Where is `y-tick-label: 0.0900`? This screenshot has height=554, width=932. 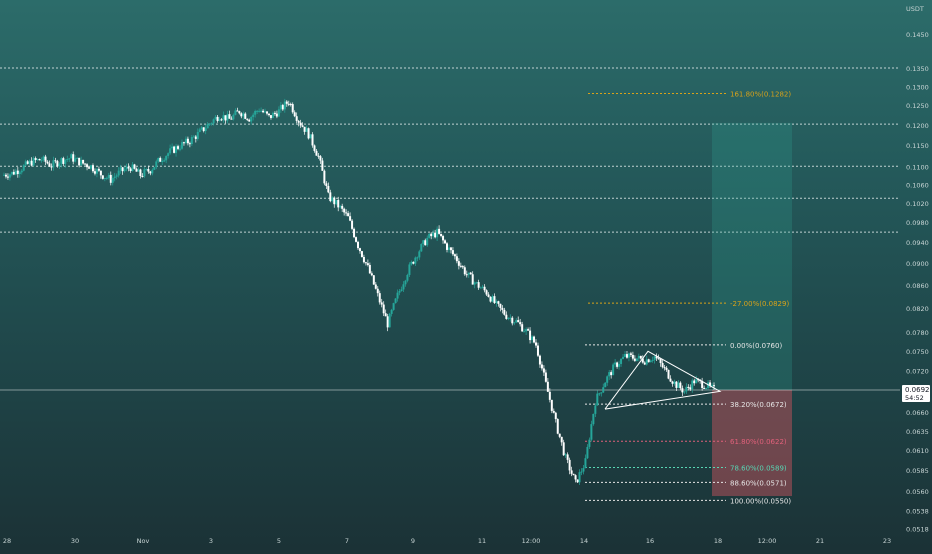
y-tick-label: 0.0900 is located at coordinates (917, 264).